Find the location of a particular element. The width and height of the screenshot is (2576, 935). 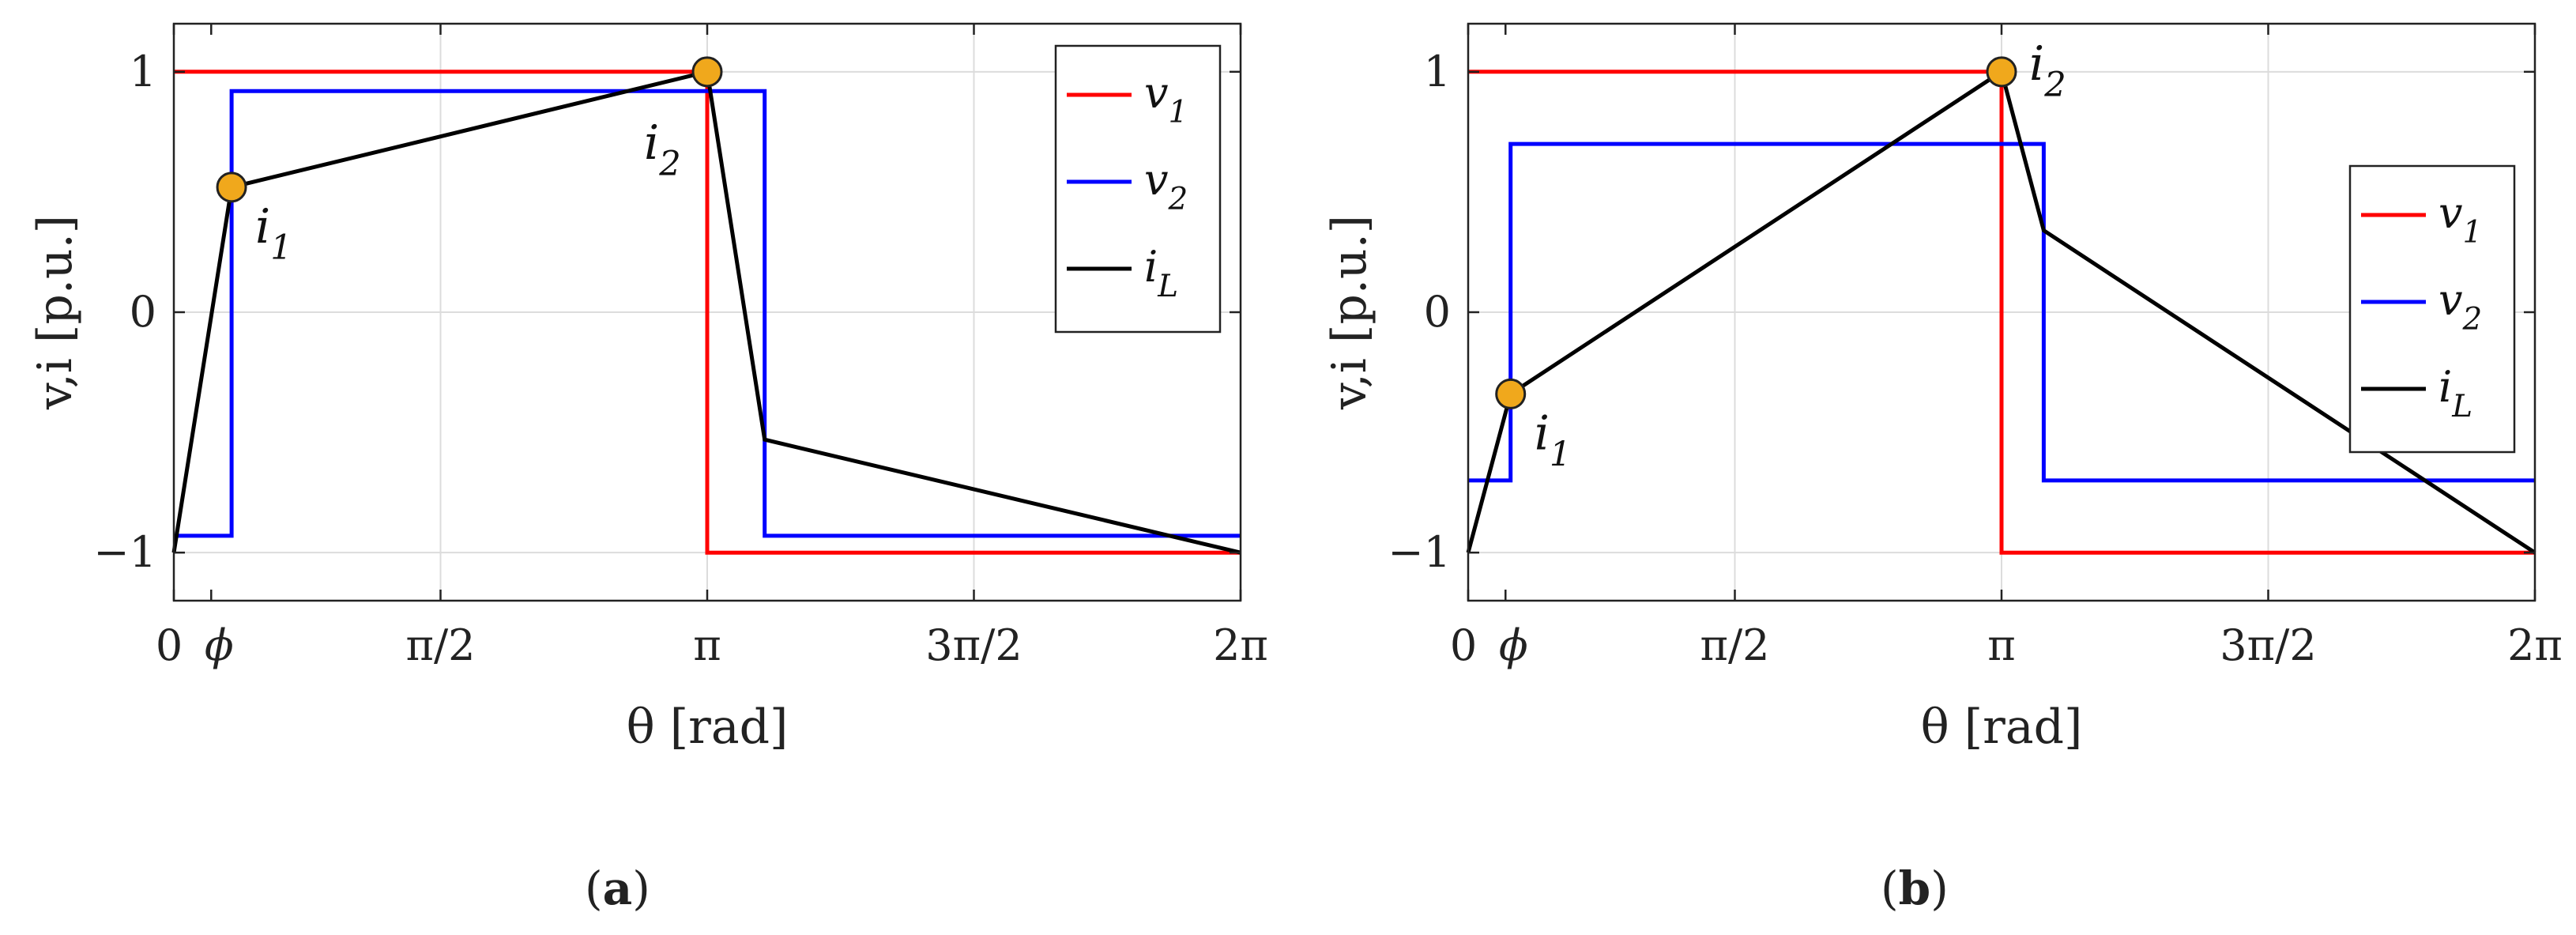

caption-panel-a: (a) is located at coordinates (617, 888).